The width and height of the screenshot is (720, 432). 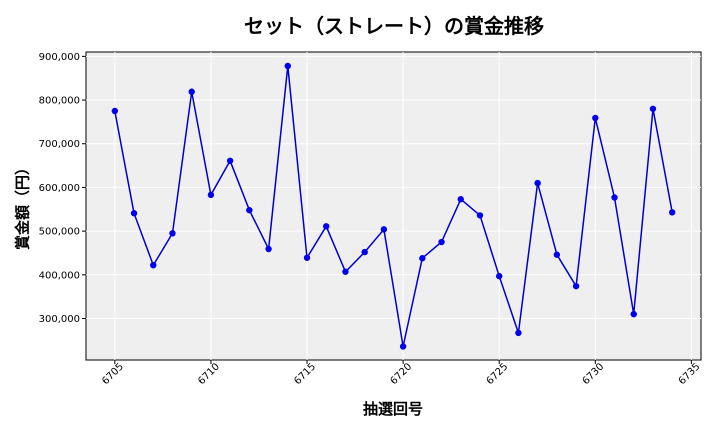 I want to click on x-tick-label: 6715, so click(x=305, y=374).